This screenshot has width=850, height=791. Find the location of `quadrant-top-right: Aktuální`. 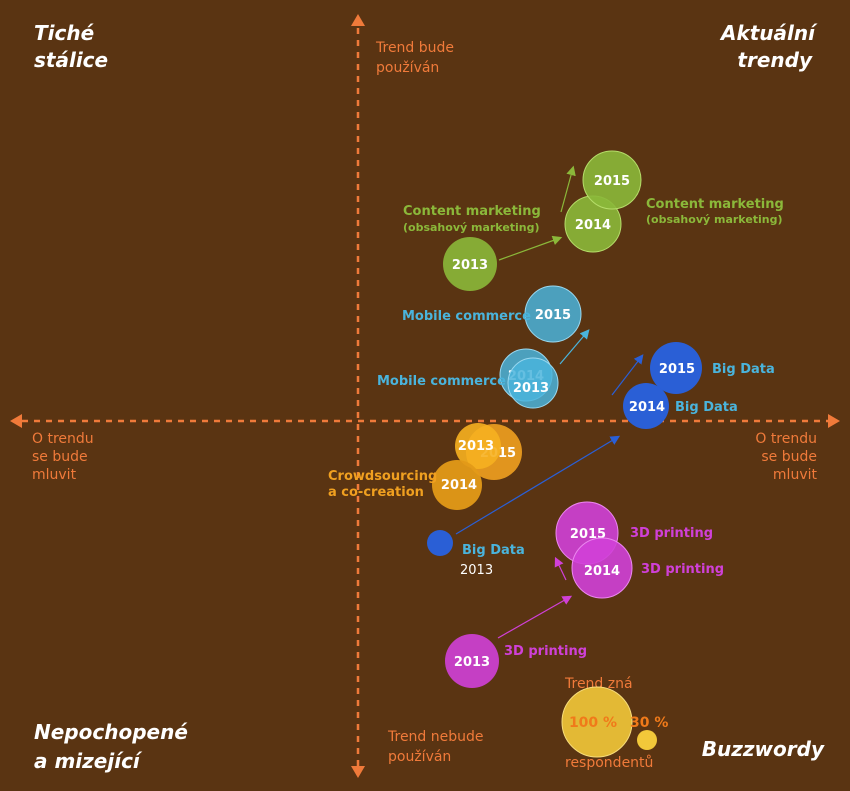

quadrant-top-right: Aktuální is located at coordinates (768, 33).